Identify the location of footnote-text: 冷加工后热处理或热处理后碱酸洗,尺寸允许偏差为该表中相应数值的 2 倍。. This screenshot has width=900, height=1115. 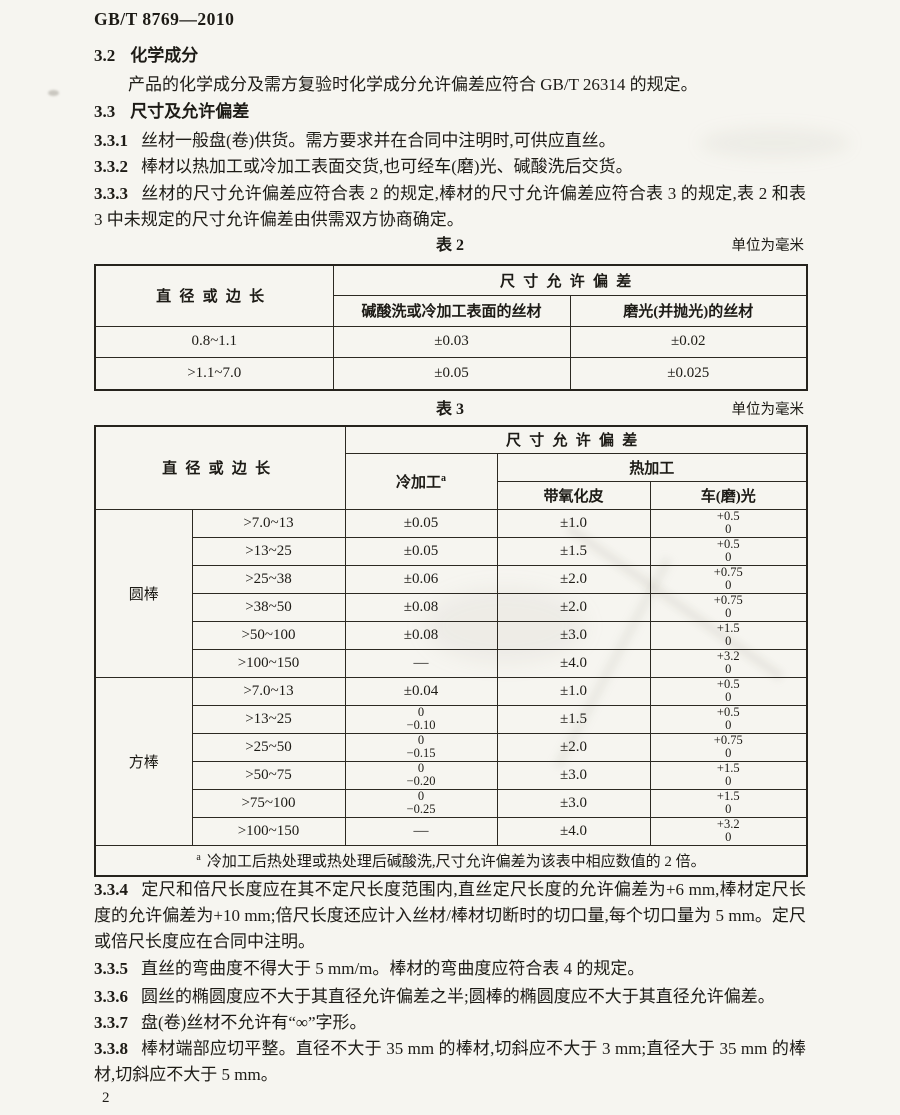
(456, 861).